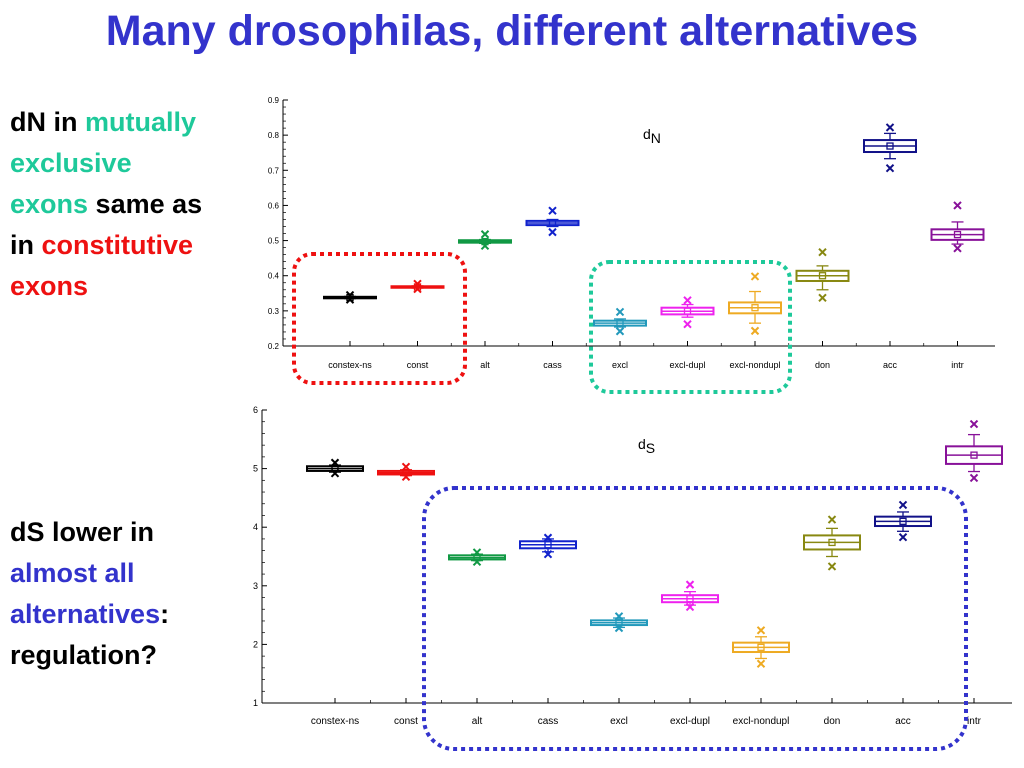 The image size is (1024, 768). Describe the element at coordinates (656, 138) in the screenshot. I see `chart-title-subscript: N` at that location.